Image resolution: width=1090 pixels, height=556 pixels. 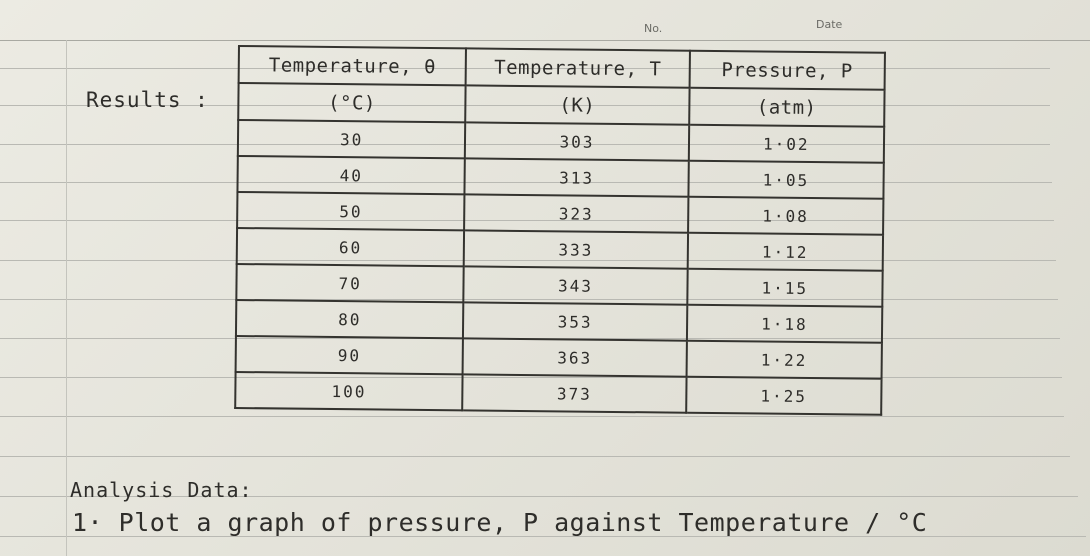 What do you see at coordinates (352, 103) in the screenshot?
I see `unit-celsius: (°C)` at bounding box center [352, 103].